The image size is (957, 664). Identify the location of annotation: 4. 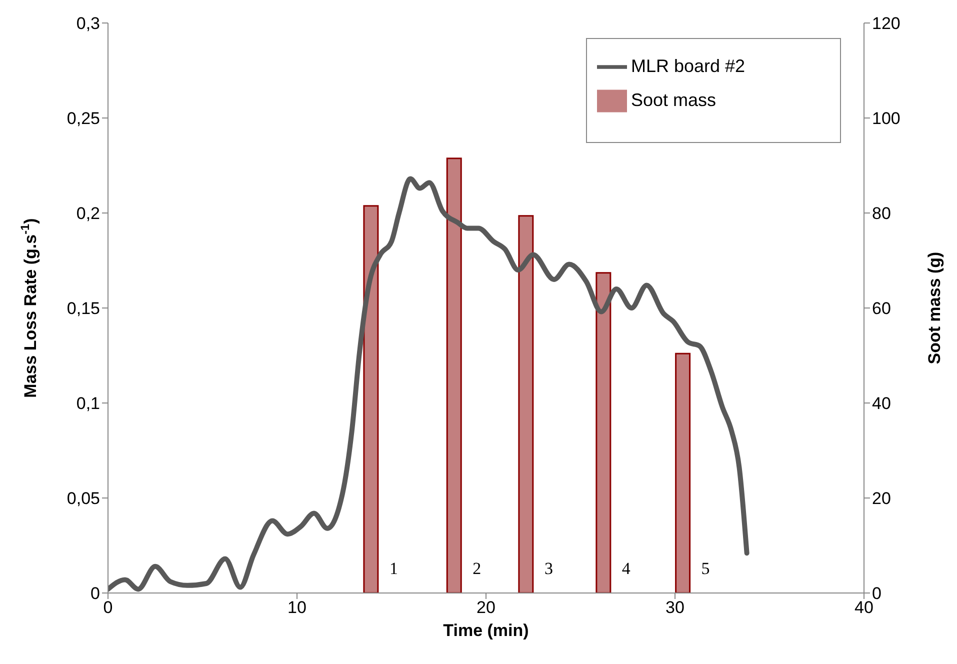
(626, 568).